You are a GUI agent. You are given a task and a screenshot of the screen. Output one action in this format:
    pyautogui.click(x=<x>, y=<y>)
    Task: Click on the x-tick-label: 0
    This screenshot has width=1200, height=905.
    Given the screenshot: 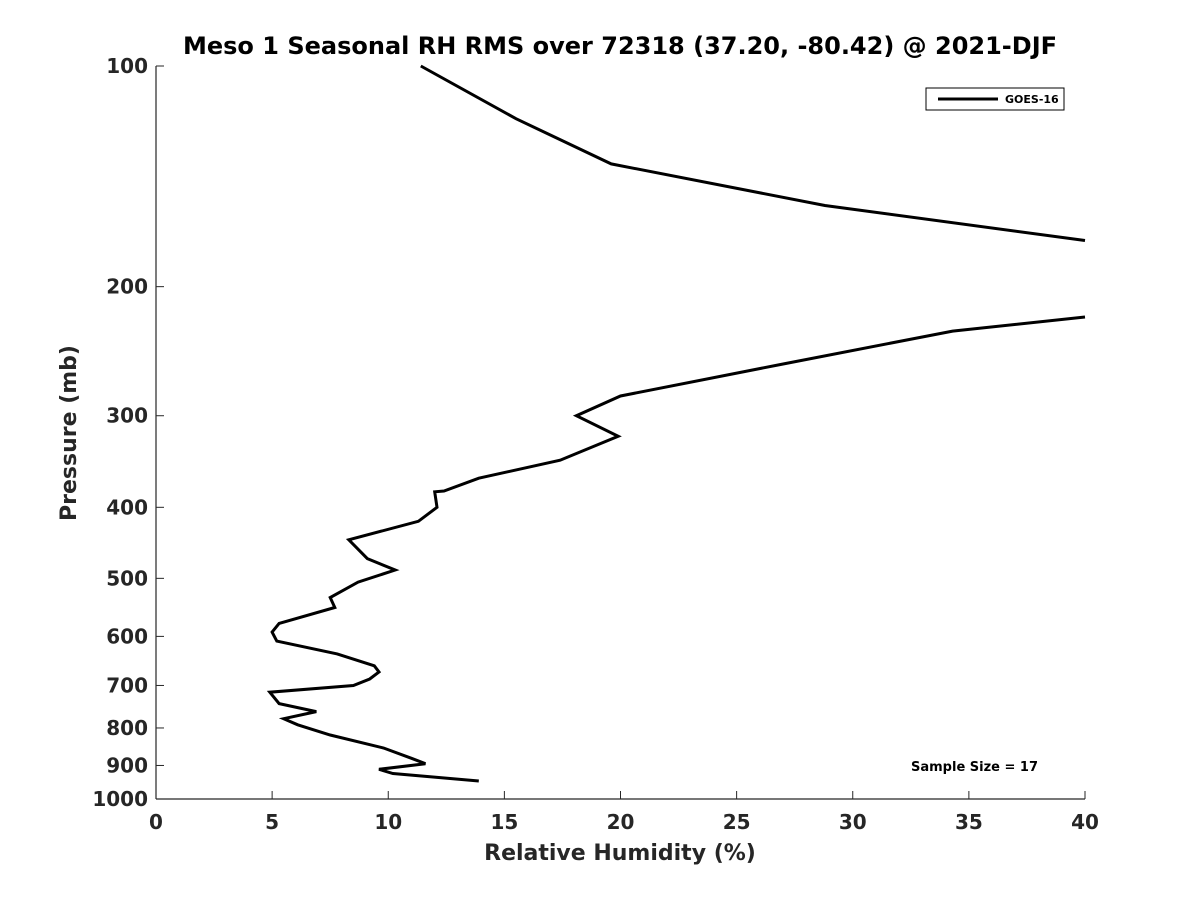 What is the action you would take?
    pyautogui.click(x=156, y=822)
    